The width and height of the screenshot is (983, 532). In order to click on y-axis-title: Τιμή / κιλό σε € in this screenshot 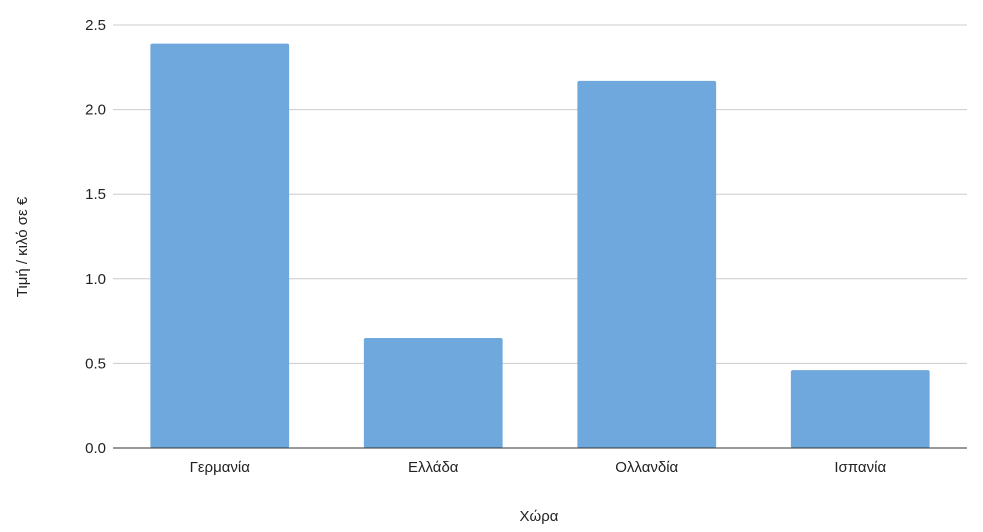, I will do `click(22, 246)`.